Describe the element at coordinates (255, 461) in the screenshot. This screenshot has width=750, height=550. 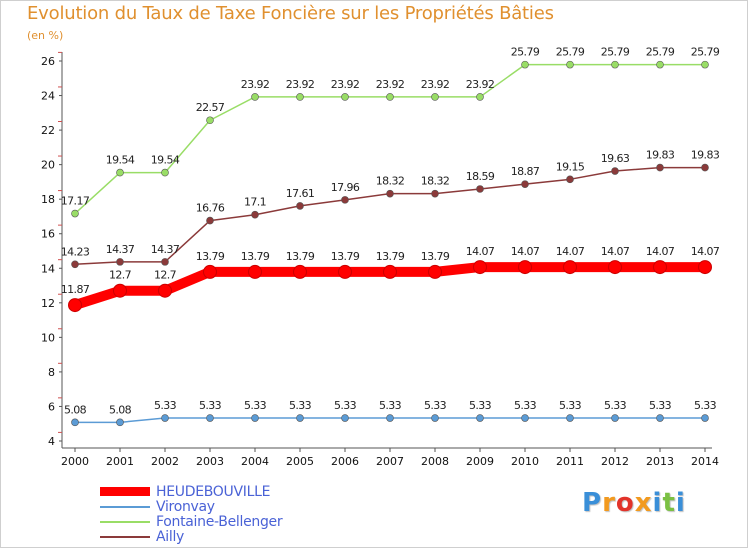
I see `x-tick-label: 2004` at that location.